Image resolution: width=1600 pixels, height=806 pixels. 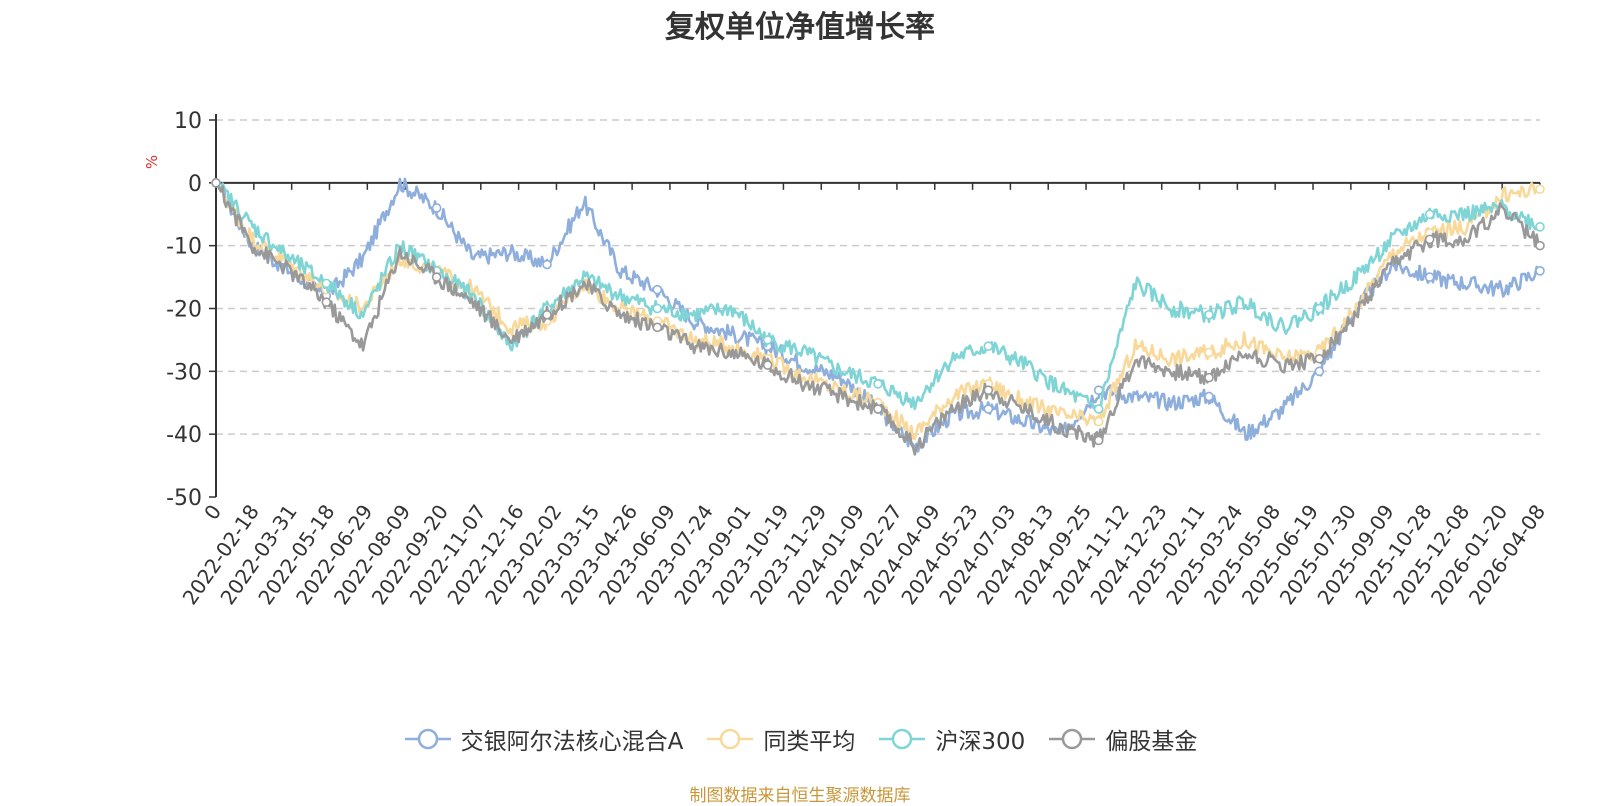 I want to click on y-tick-label: -10, so click(x=184, y=247).